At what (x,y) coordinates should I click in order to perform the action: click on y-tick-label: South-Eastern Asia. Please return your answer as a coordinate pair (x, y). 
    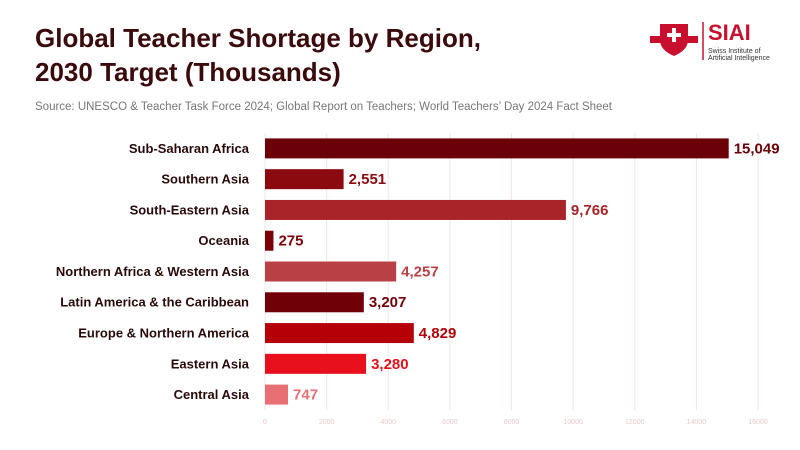
    Looking at the image, I should click on (190, 209).